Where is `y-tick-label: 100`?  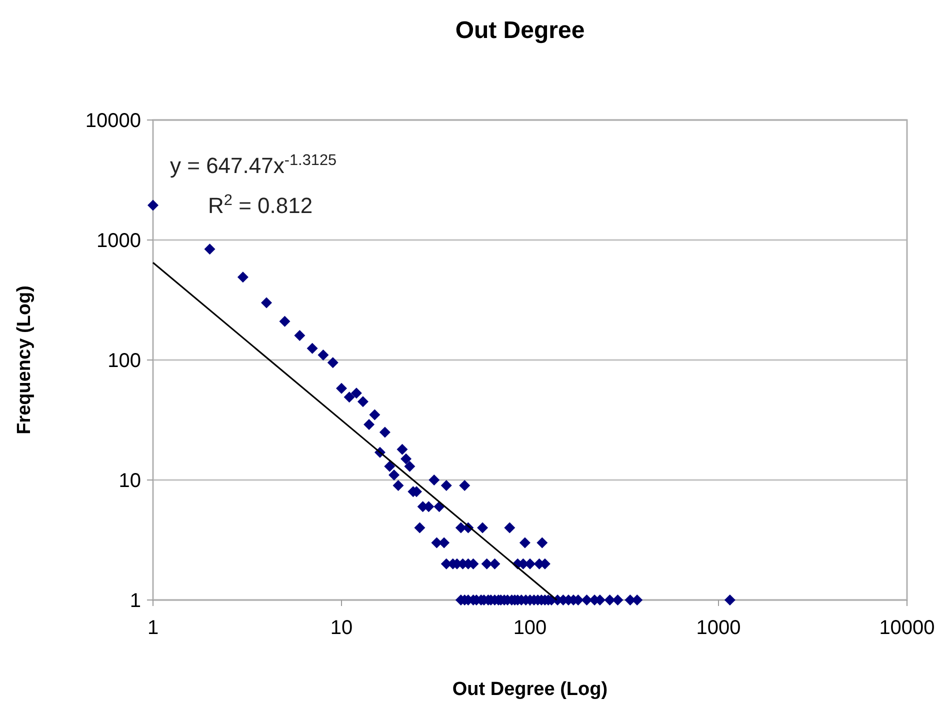
y-tick-label: 100 is located at coordinates (124, 361).